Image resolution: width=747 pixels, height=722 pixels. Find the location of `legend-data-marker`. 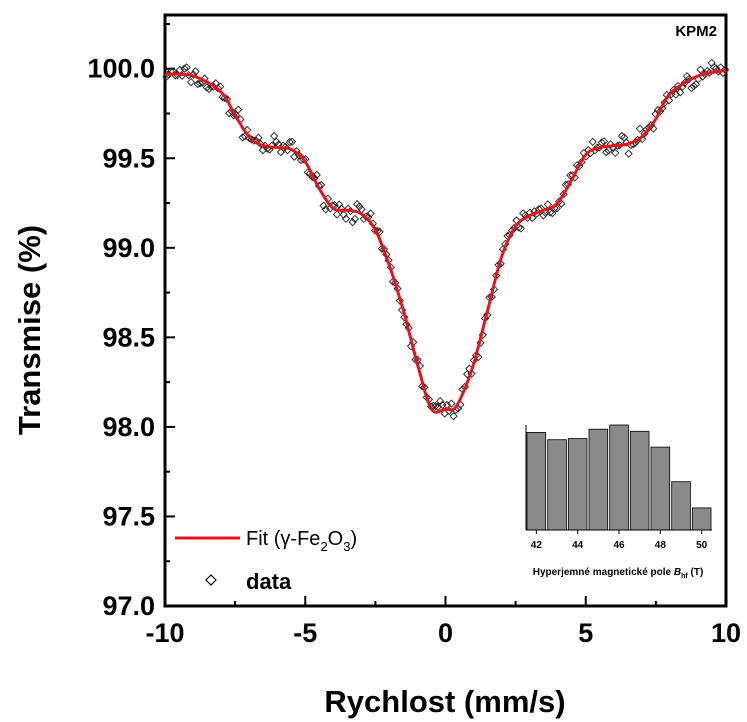

legend-data-marker is located at coordinates (211, 580).